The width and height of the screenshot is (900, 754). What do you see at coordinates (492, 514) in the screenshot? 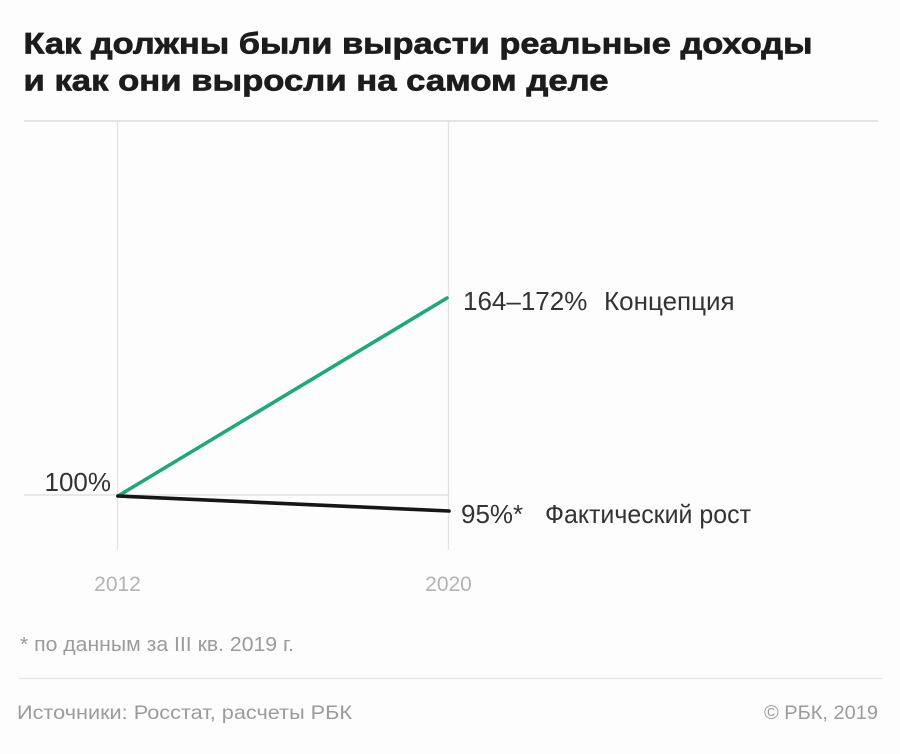
I see `svg-text: 95%*` at bounding box center [492, 514].